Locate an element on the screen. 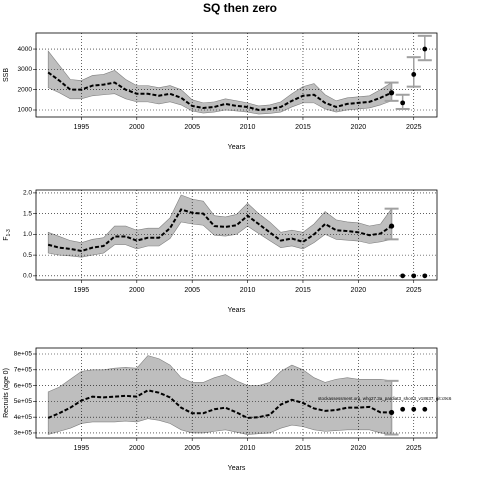 Image resolution: width=480 pixels, height=480 pixels. y-axis-label: F1-3 is located at coordinates (7, 235).